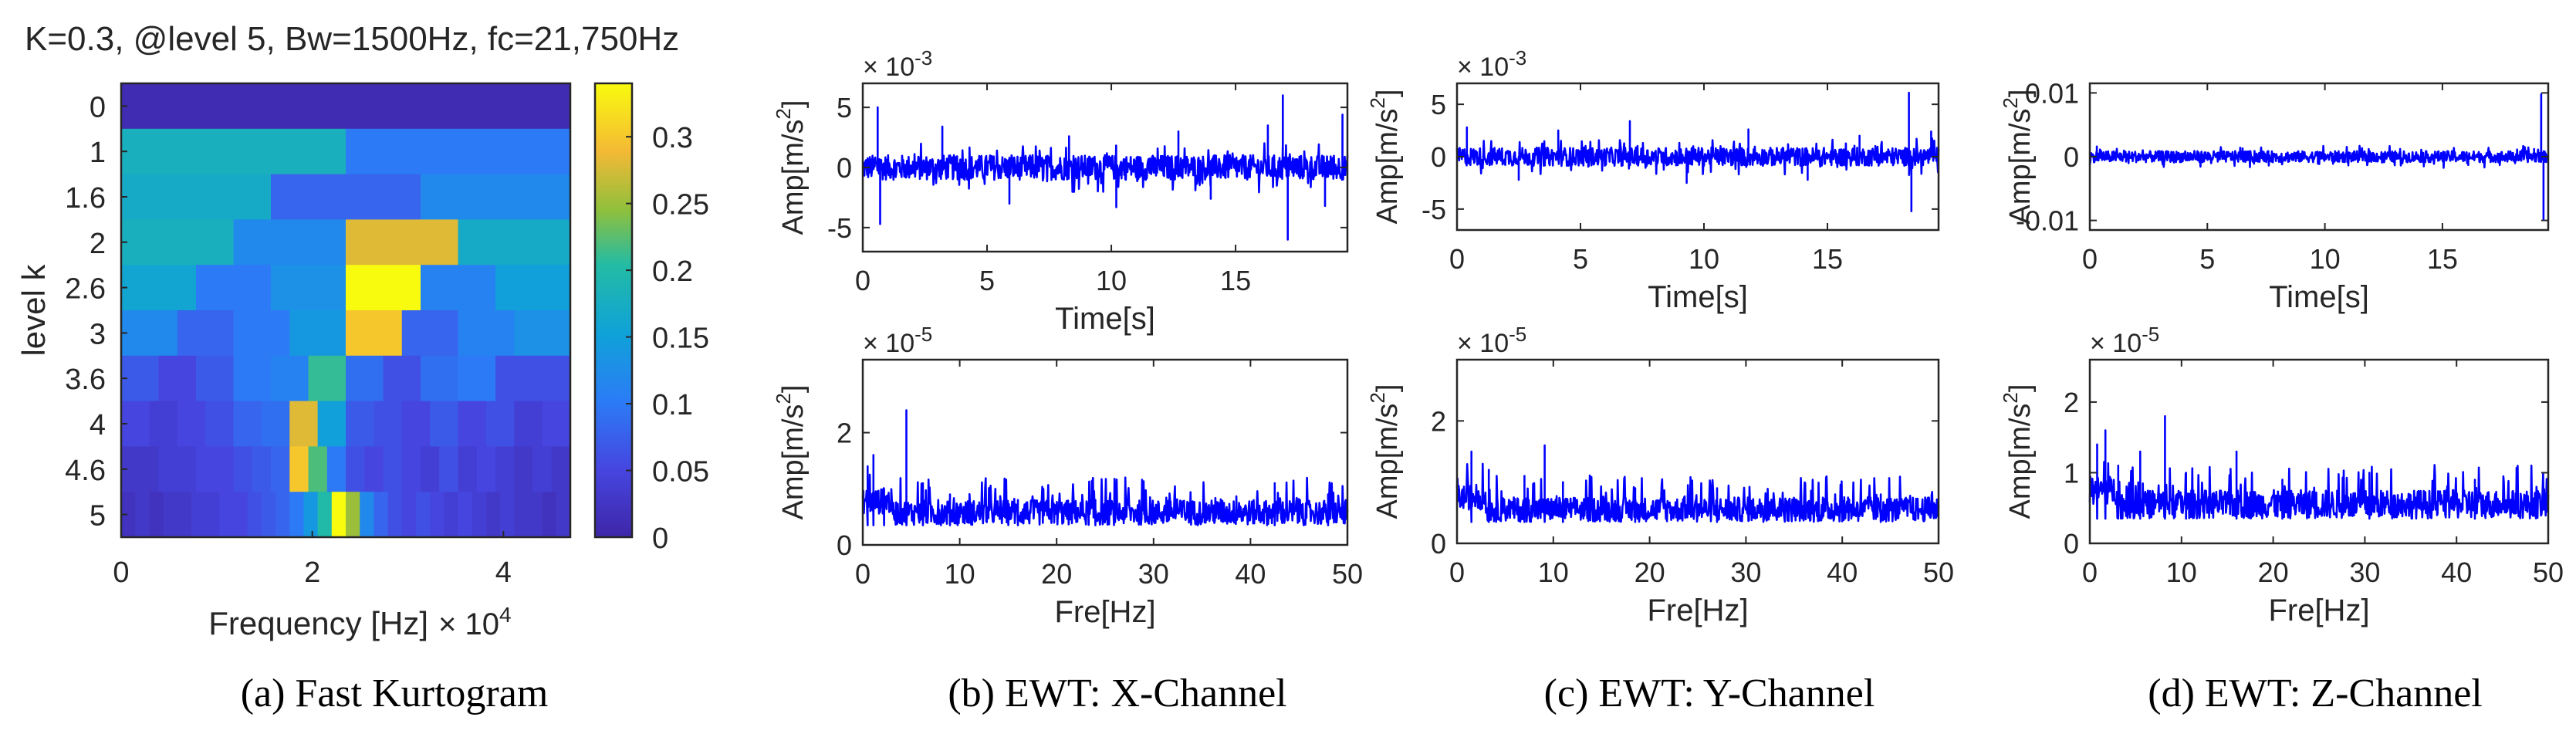  What do you see at coordinates (85, 198) in the screenshot?
I see `level-tick-label: 1.6` at bounding box center [85, 198].